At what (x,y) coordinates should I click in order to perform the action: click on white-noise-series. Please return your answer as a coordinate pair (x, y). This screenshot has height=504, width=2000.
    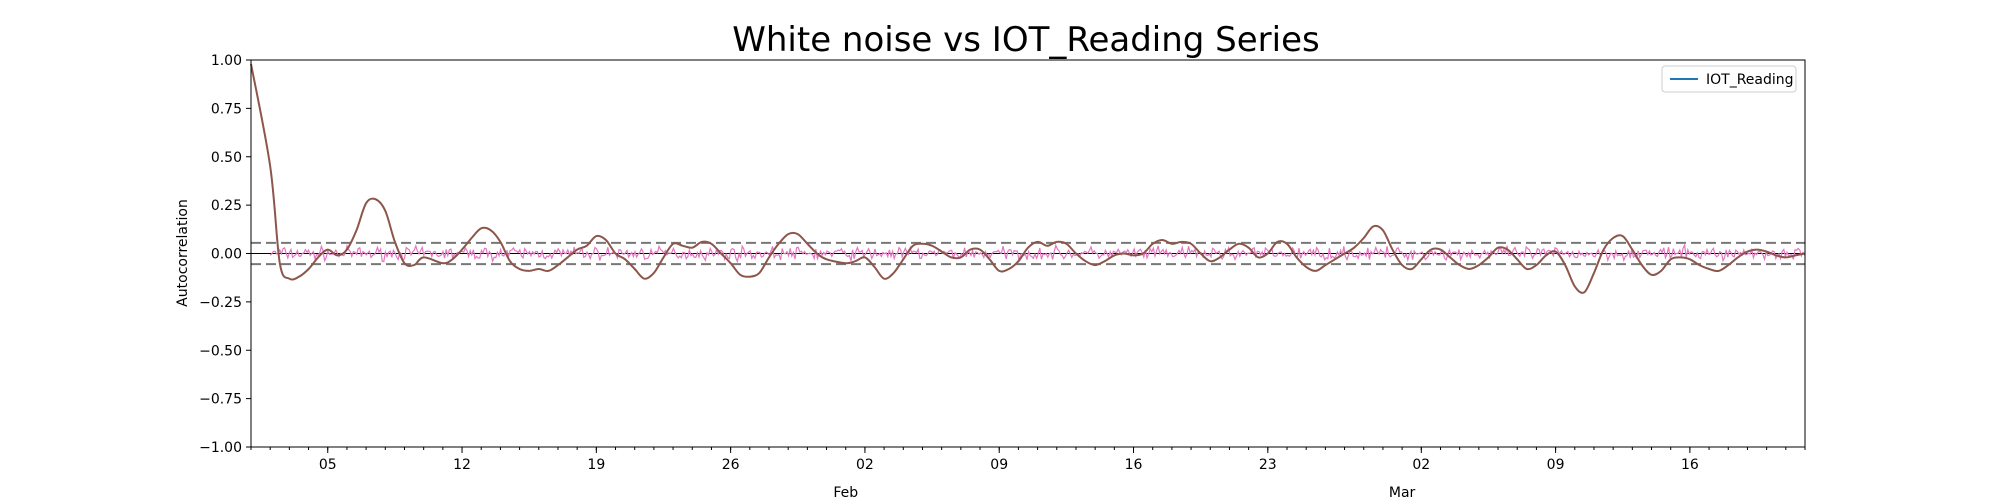
    Looking at the image, I should click on (1037, 253).